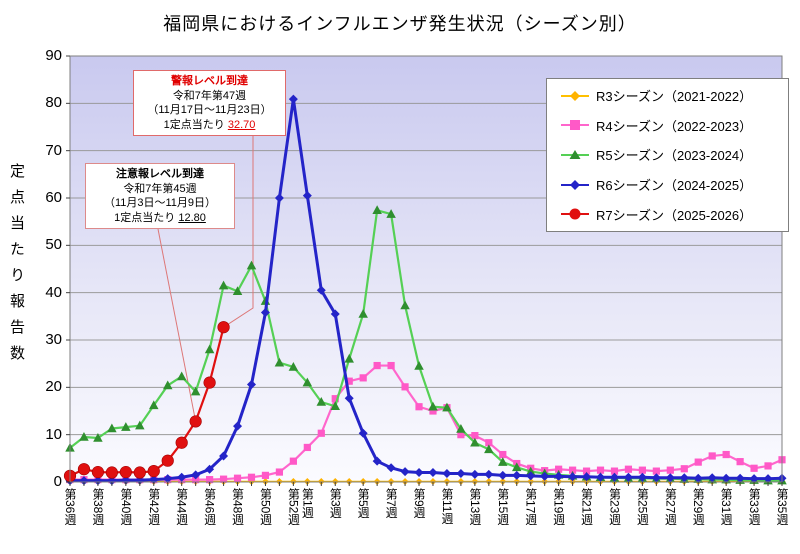 The height and width of the screenshot is (554, 800). What do you see at coordinates (53, 292) in the screenshot?
I see `y-tick-label-40: 40` at bounding box center [53, 292].